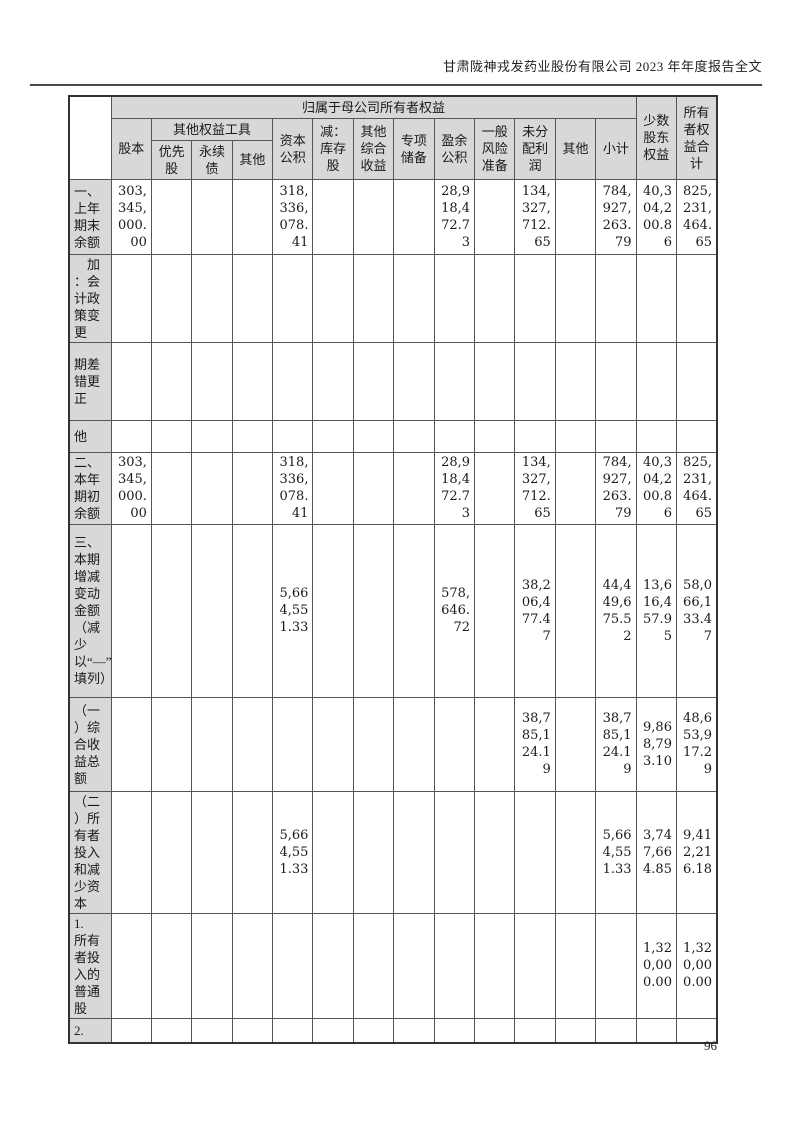  Describe the element at coordinates (212, 159) in the screenshot. I see `col-header-perpetual-bond: 永续债` at that location.